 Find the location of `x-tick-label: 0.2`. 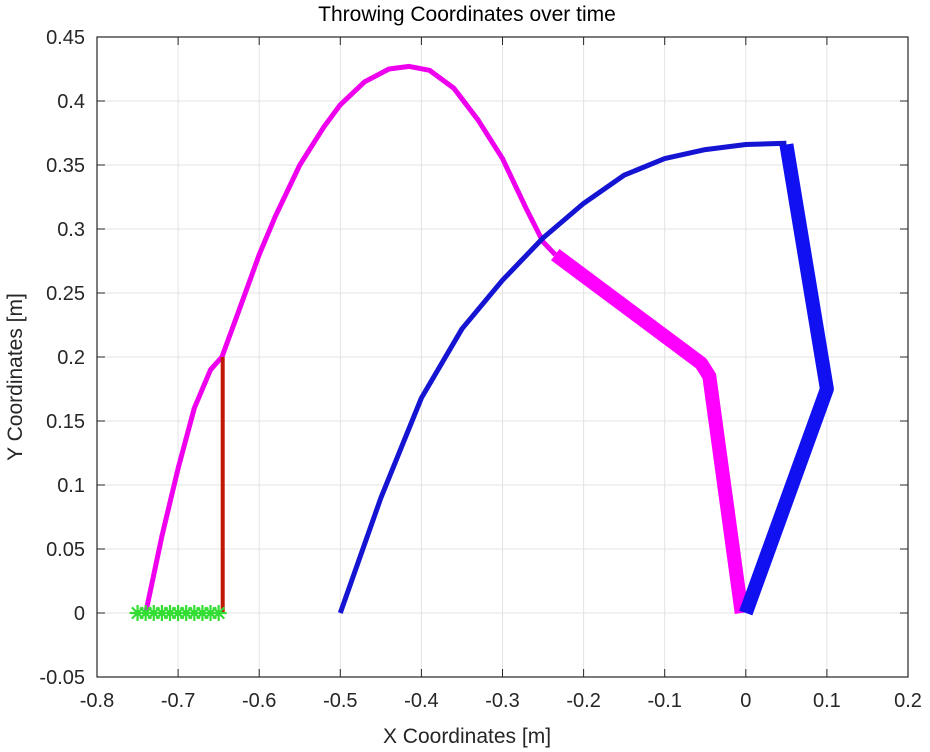

x-tick-label: 0.2 is located at coordinates (908, 701).